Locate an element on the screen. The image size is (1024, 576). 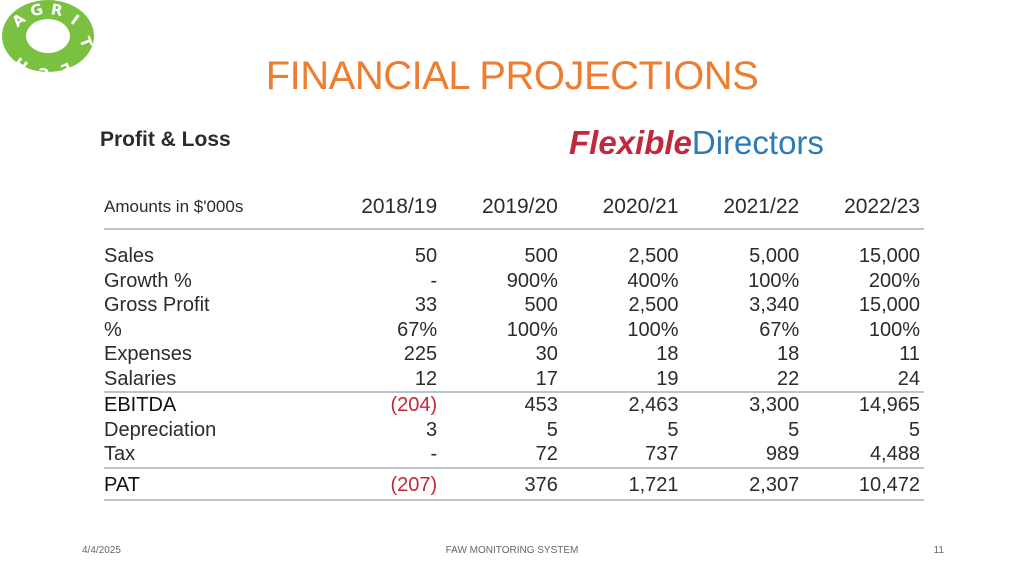
table-row: Salaries 12 17 19 22 24 is located at coordinates (514, 380).